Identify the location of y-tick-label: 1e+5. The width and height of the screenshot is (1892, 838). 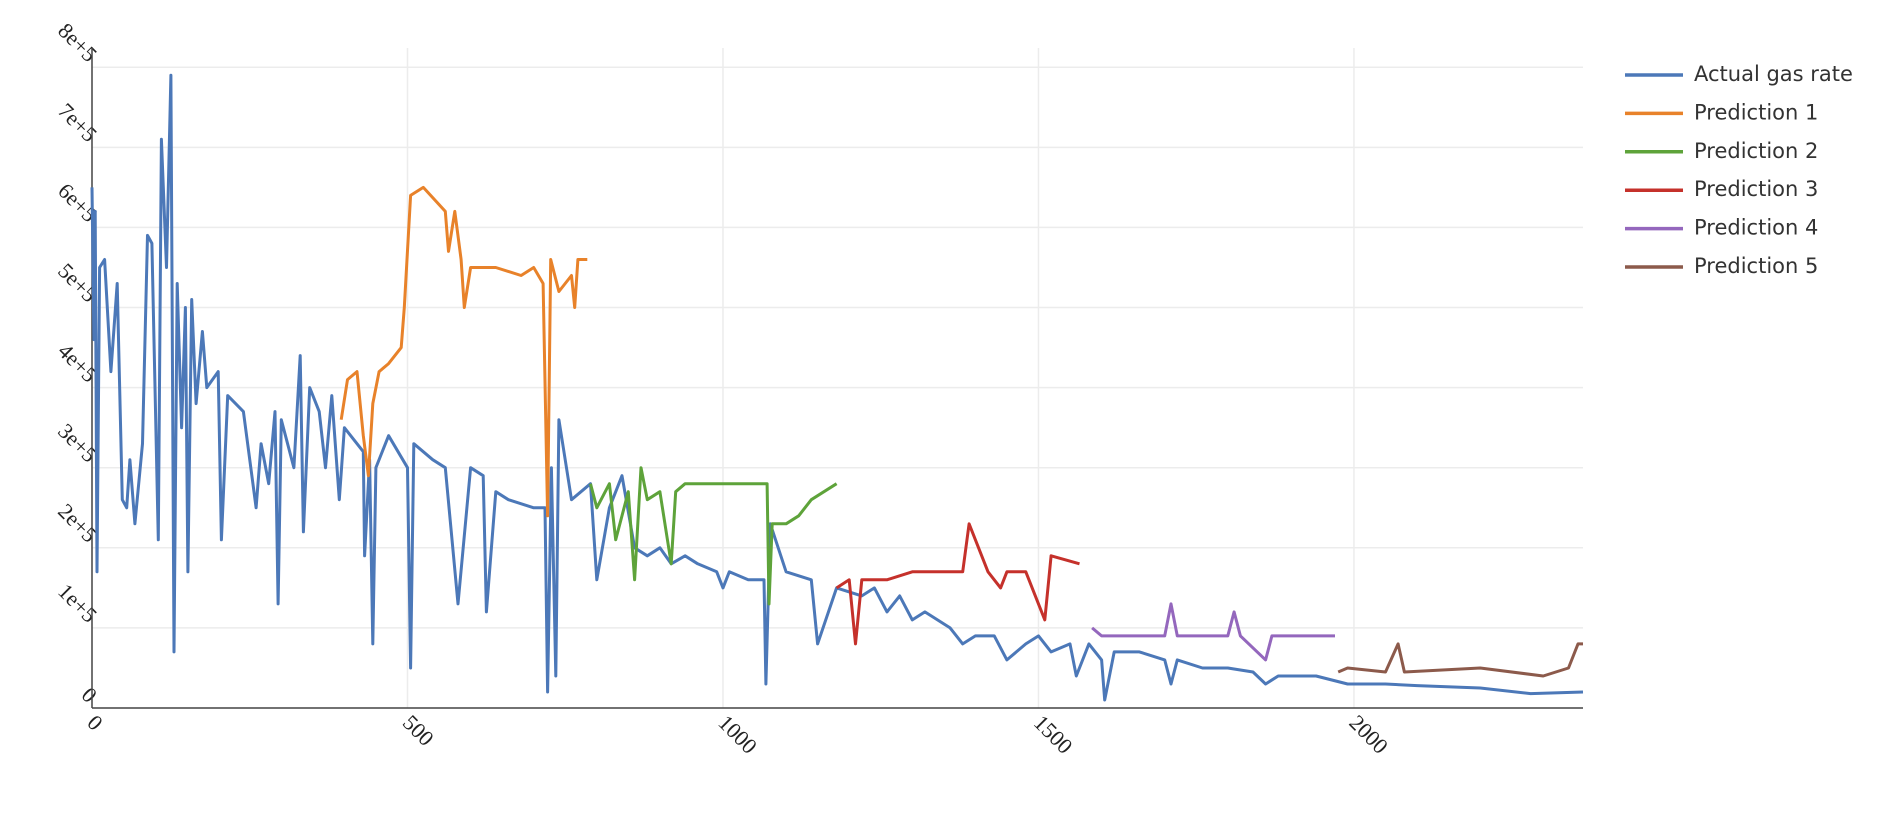
(77, 603).